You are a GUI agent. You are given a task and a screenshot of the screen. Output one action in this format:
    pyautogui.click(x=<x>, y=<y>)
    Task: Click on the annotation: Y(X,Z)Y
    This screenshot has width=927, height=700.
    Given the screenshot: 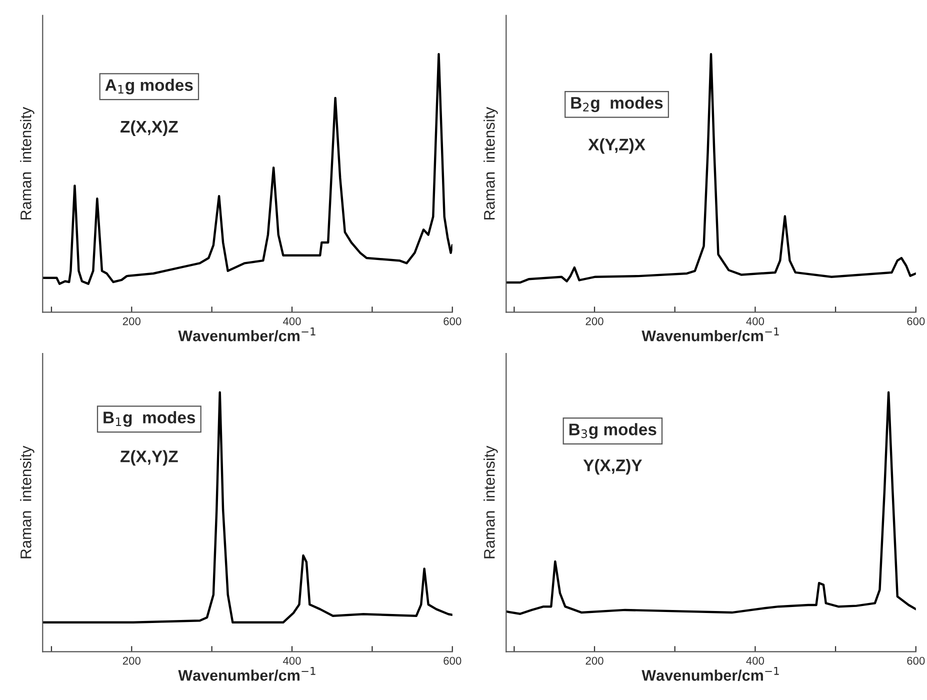 What is the action you would take?
    pyautogui.click(x=612, y=467)
    